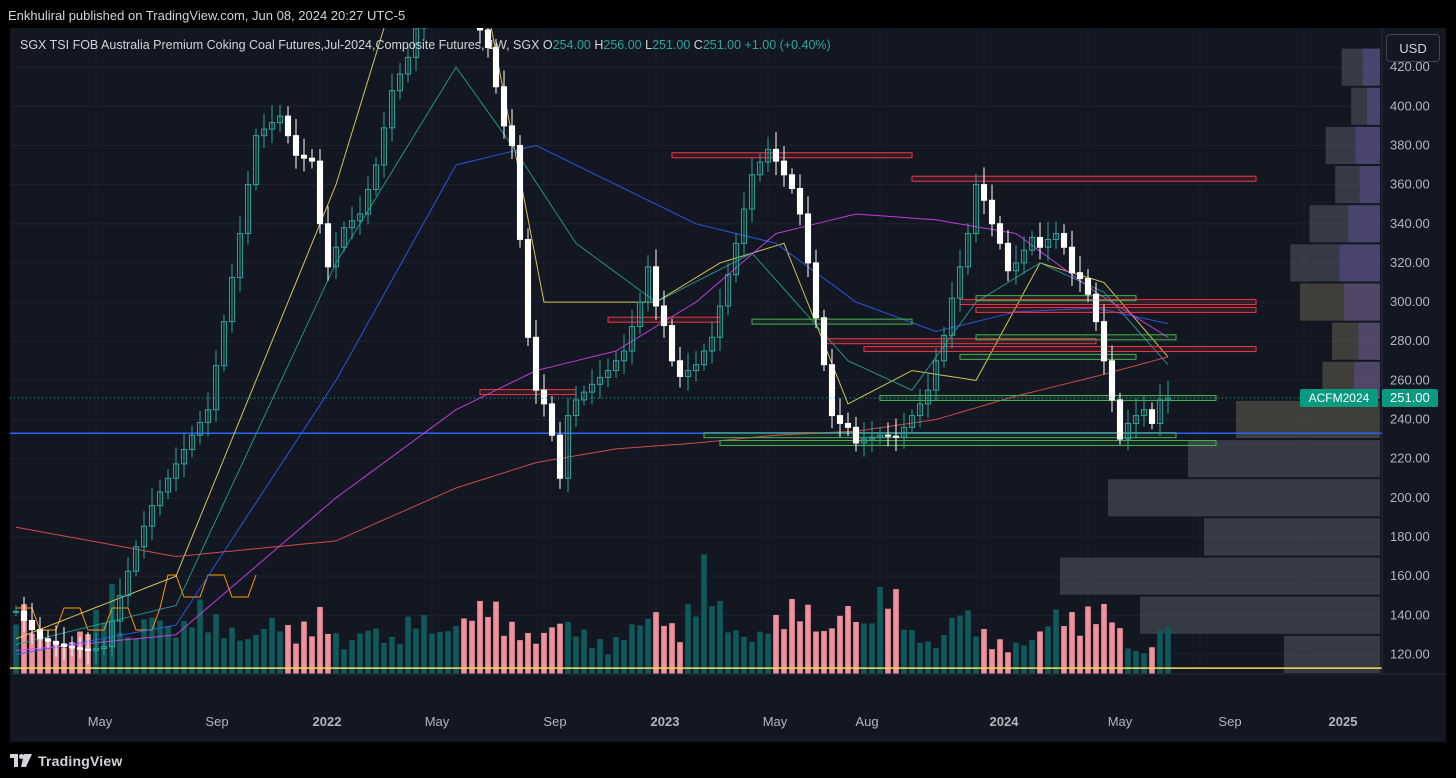 The width and height of the screenshot is (1456, 778). What do you see at coordinates (940, 435) in the screenshot?
I see `support-zone` at bounding box center [940, 435].